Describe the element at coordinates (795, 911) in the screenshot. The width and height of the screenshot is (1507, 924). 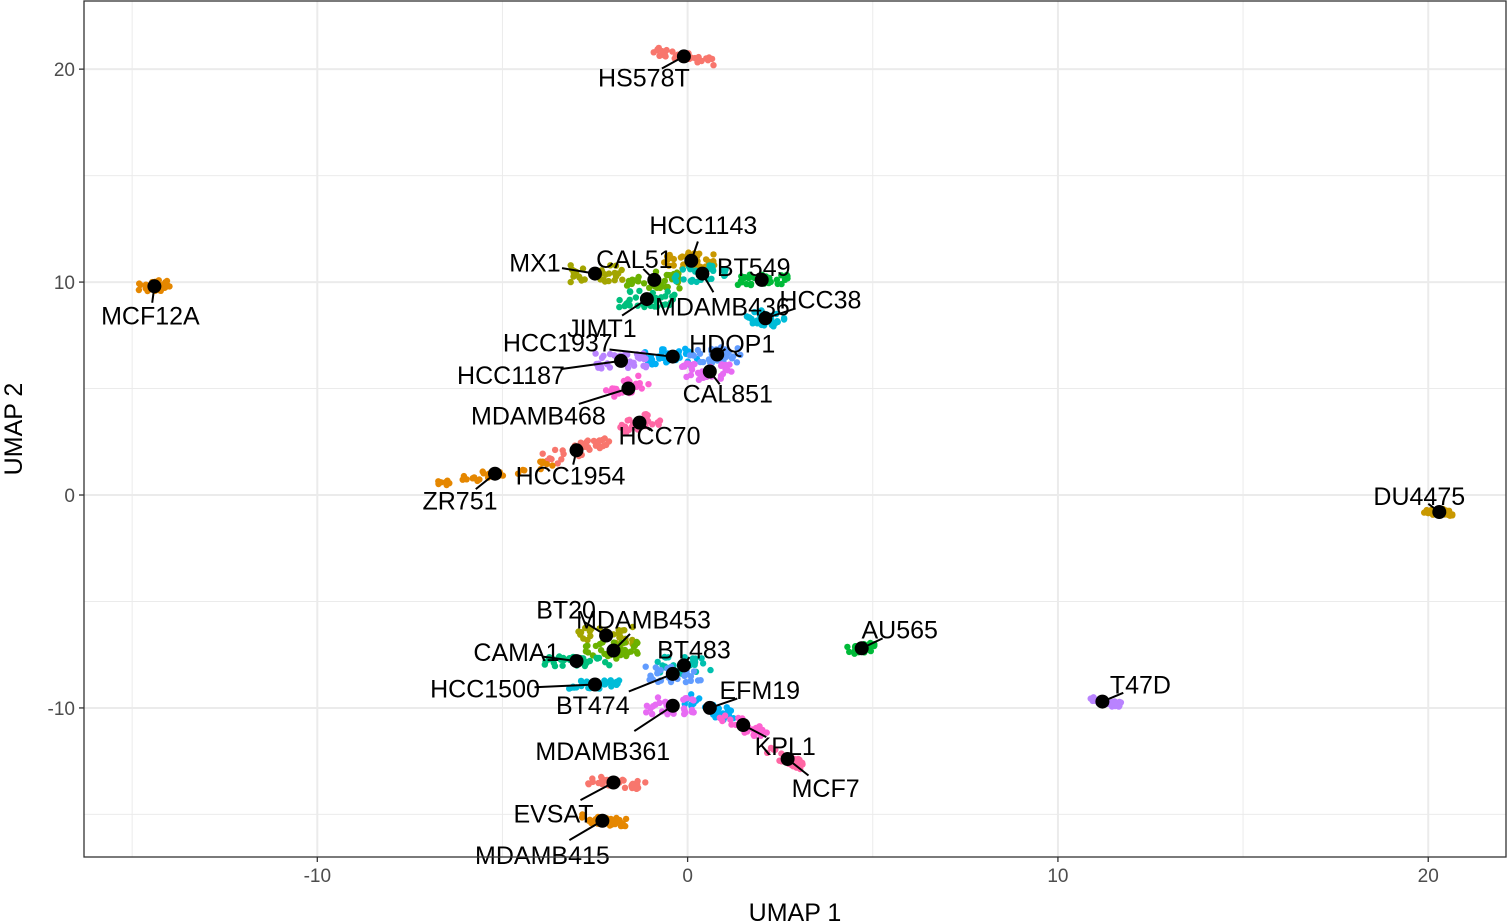
I see `x-axis-title: UMAP 1` at that location.